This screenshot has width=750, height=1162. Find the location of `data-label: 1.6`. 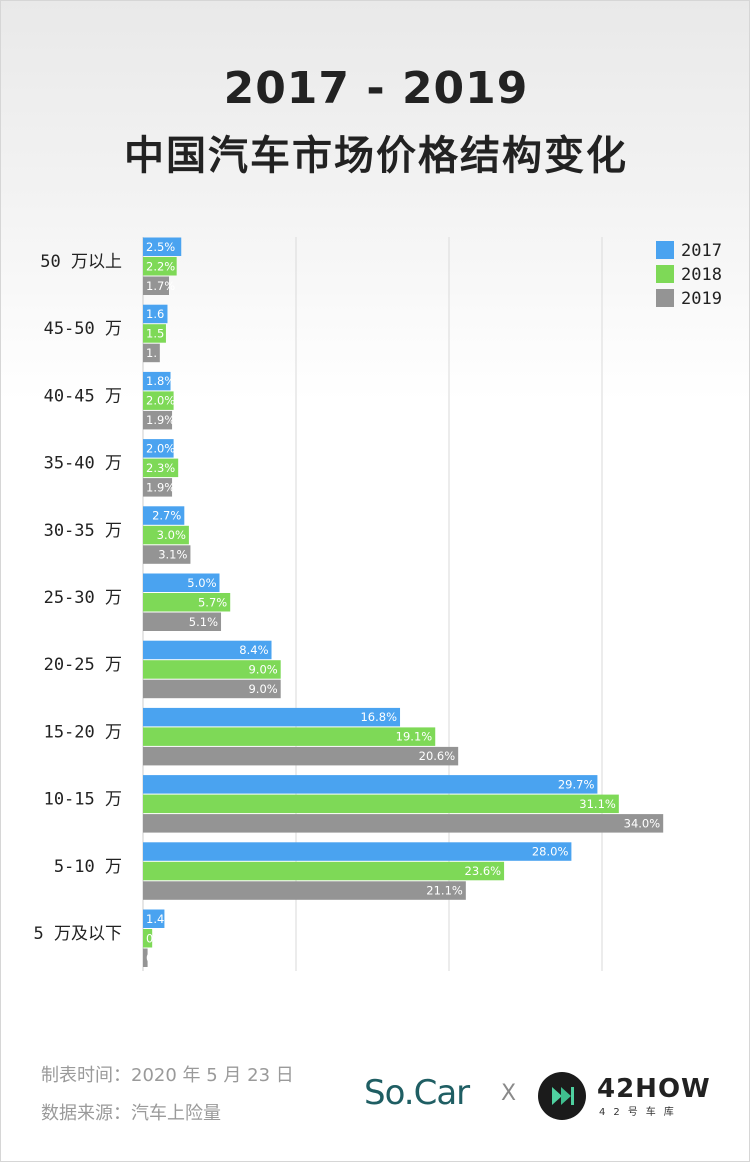

data-label: 1.6 is located at coordinates (155, 314).